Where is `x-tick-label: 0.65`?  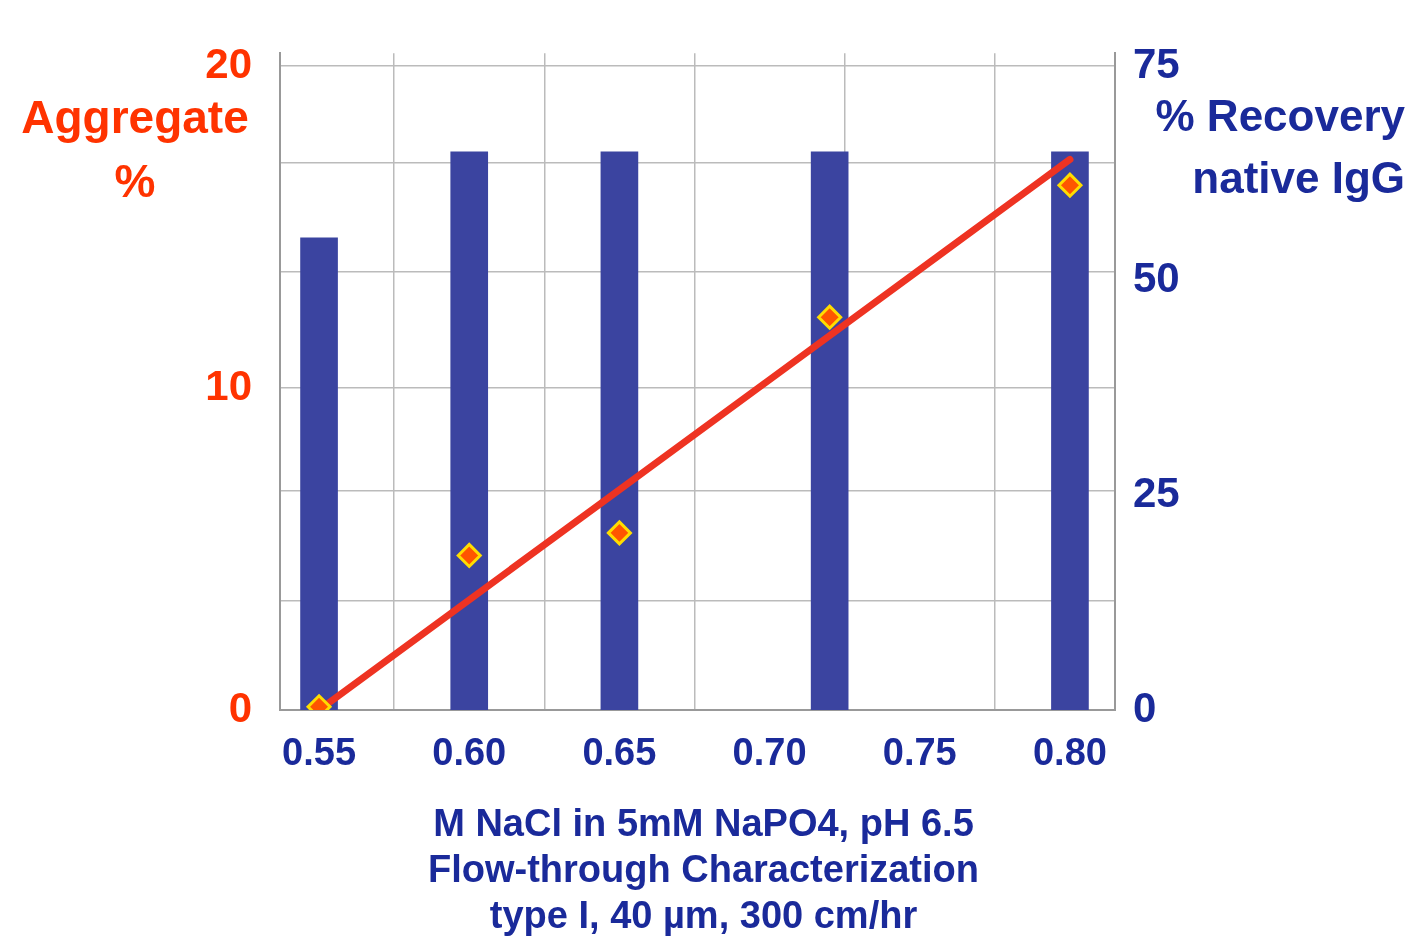
x-tick-label: 0.65 is located at coordinates (619, 752).